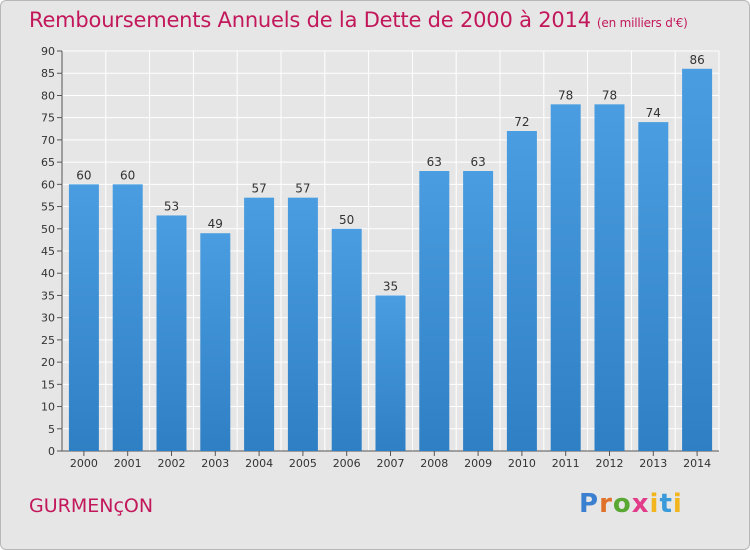 Image resolution: width=750 pixels, height=550 pixels. Describe the element at coordinates (347, 463) in the screenshot. I see `x-tick-label: 2006` at that location.